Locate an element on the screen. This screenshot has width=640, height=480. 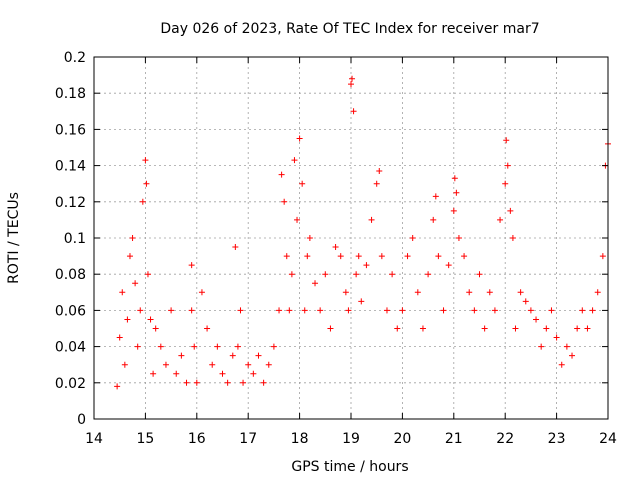
x-tick-label: 17 is located at coordinates (248, 439).